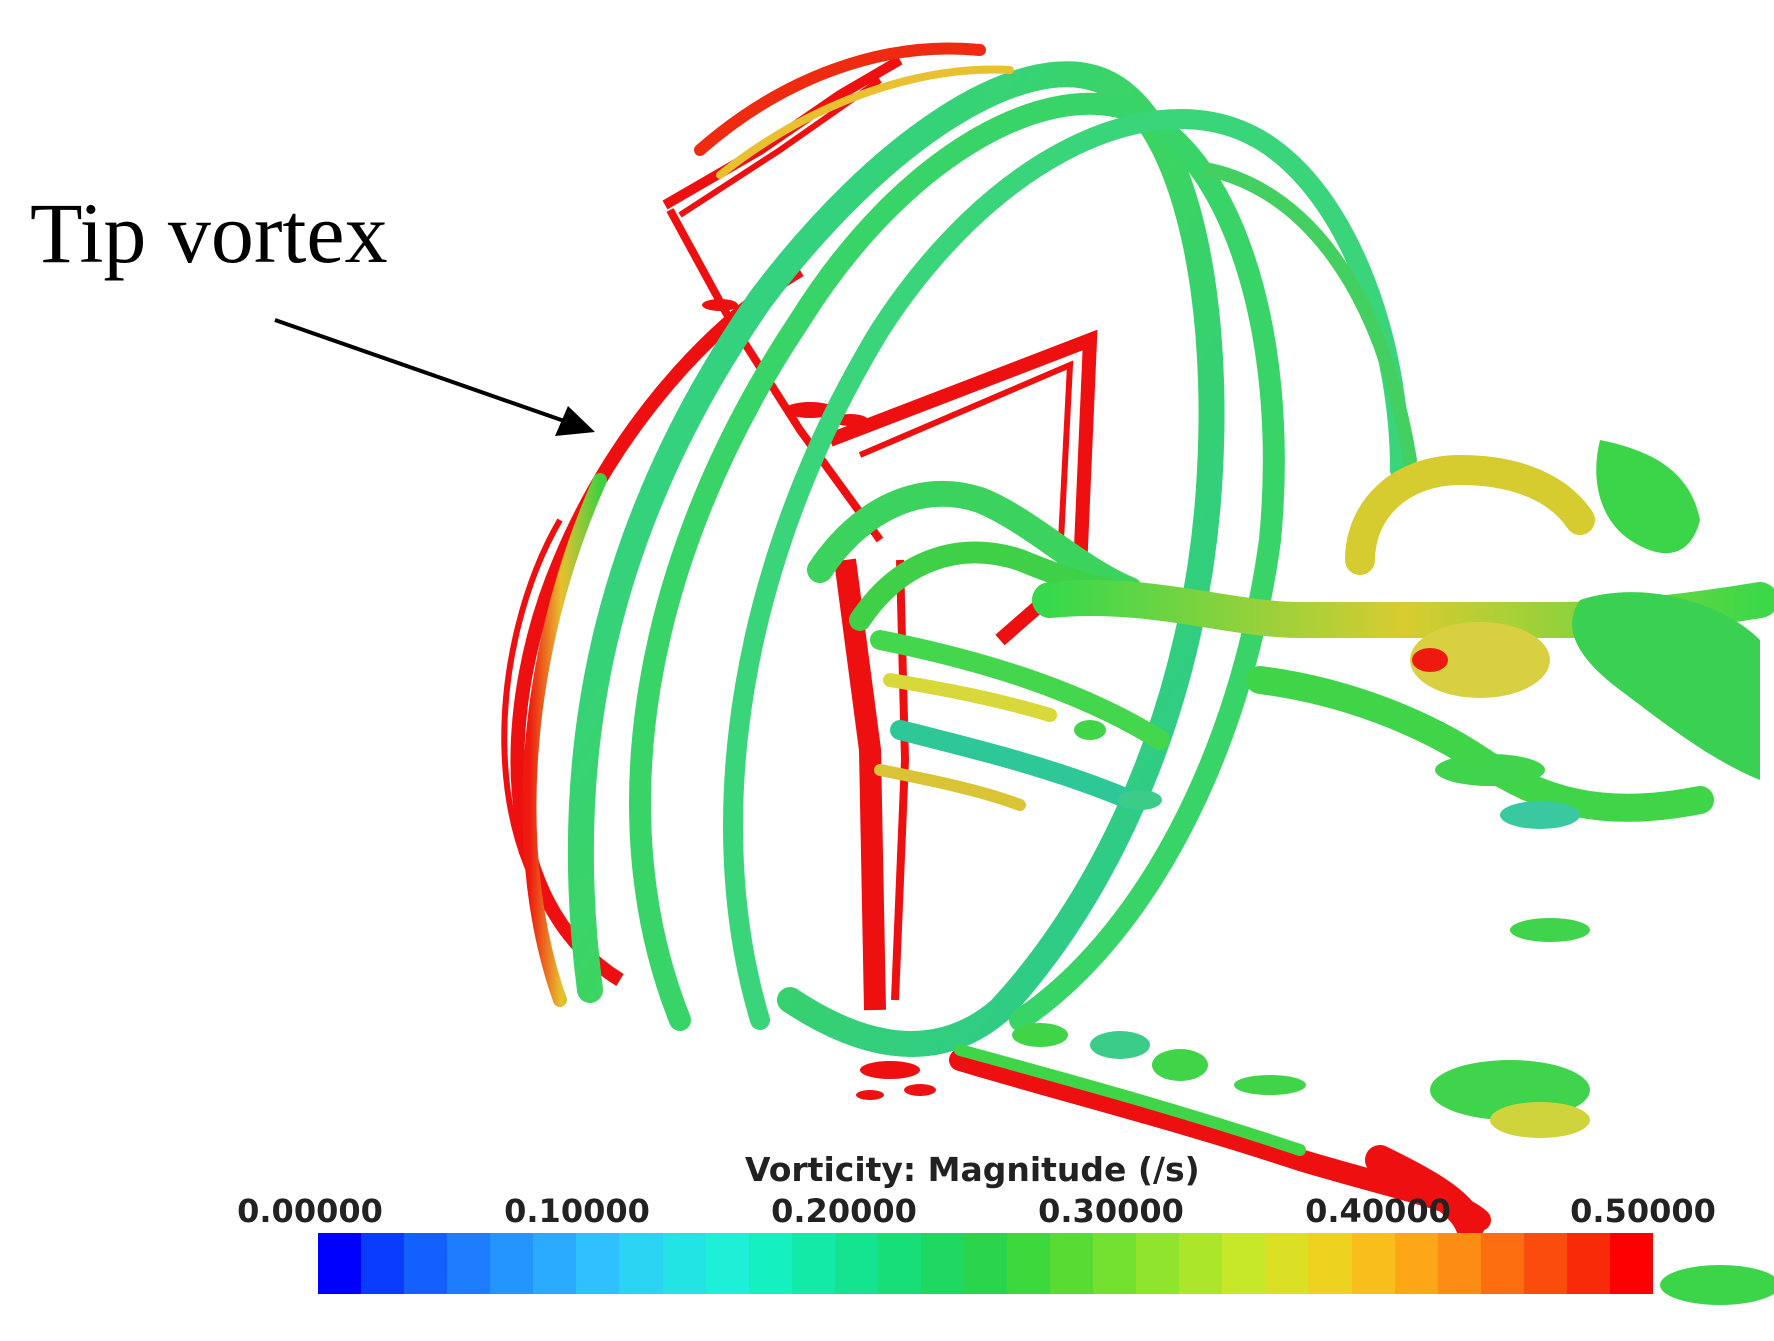  Describe the element at coordinates (1666, 686) in the screenshot. I see `wake-blob-right` at that location.